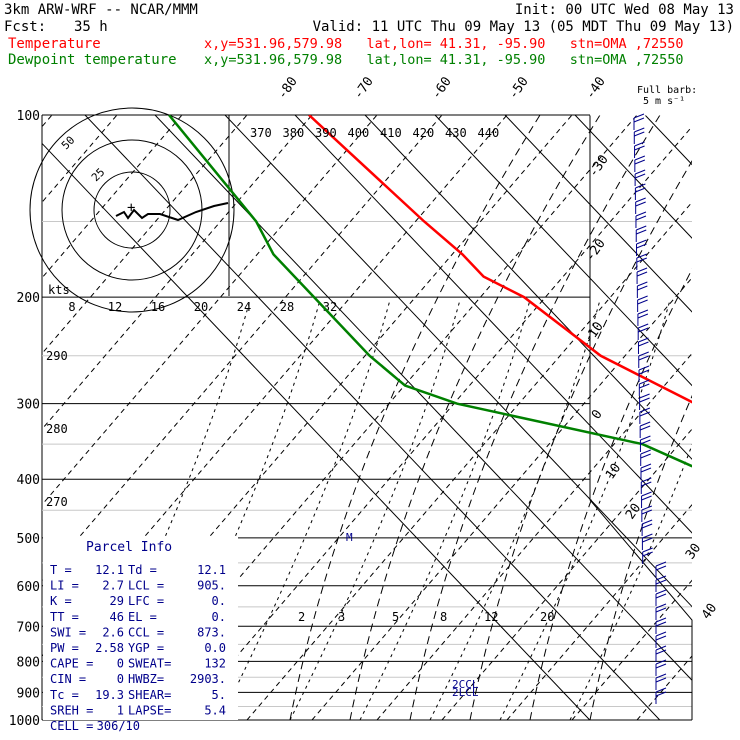 This screenshot has height=740, width=740. Describe the element at coordinates (215, 664) in the screenshot. I see `parcel-row-value: 132` at that location.